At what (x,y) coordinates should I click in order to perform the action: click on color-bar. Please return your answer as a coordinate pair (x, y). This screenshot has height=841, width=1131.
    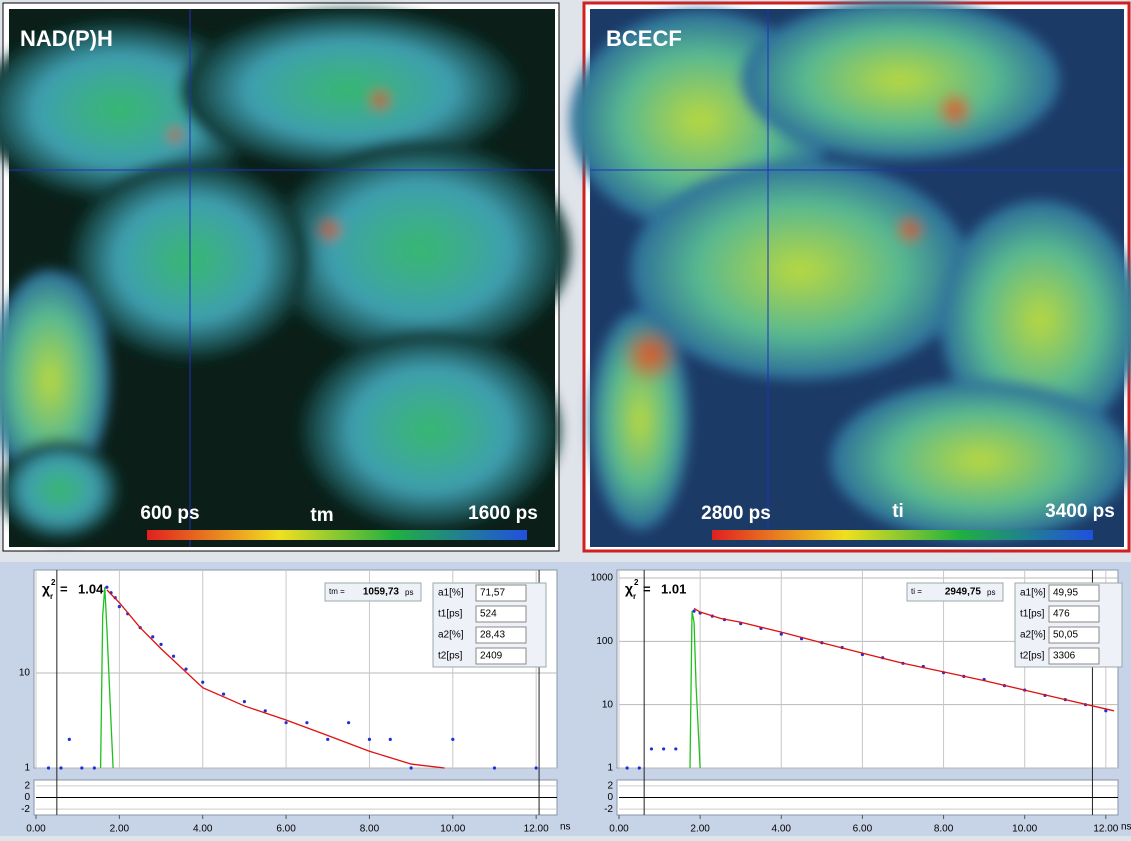
    Looking at the image, I should click on (902, 535).